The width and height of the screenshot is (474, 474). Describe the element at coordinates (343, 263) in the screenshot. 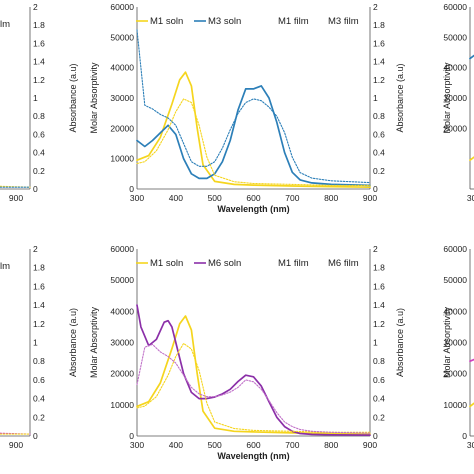

I see `legend-label: M6 film` at that location.